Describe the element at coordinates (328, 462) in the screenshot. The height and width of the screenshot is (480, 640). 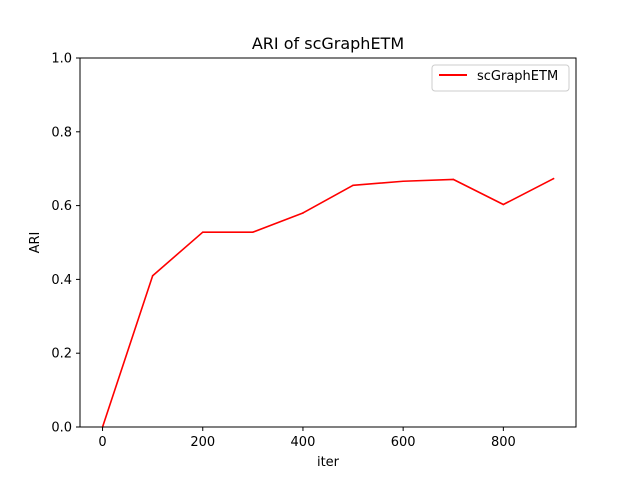
I see `x-axis-label: iter` at that location.